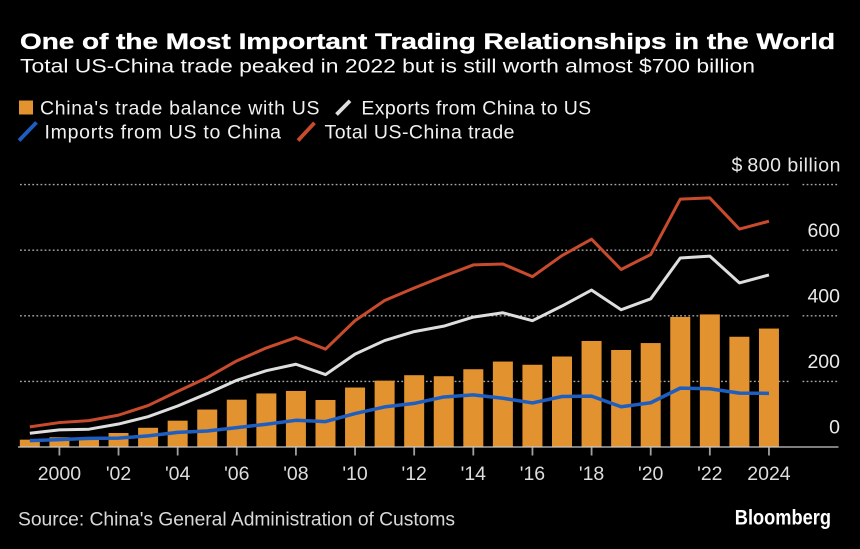  I want to click on svg-text: Bloomberg, so click(783, 518).